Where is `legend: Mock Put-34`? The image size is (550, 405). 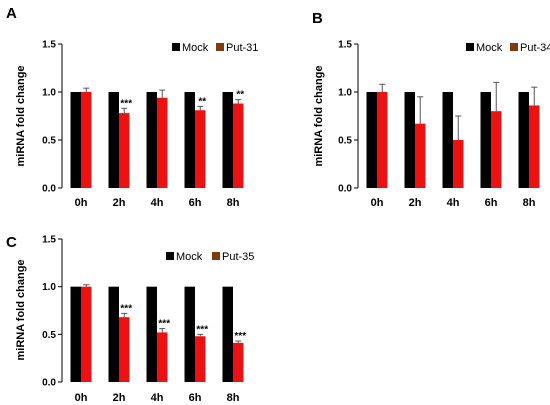 legend: Mock Put-34 is located at coordinates (508, 48).